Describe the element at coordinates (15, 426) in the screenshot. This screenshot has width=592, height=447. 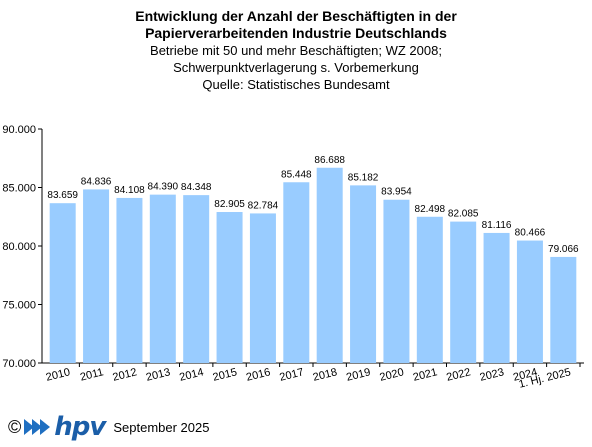
I see `copyright-symbol: ©` at that location.